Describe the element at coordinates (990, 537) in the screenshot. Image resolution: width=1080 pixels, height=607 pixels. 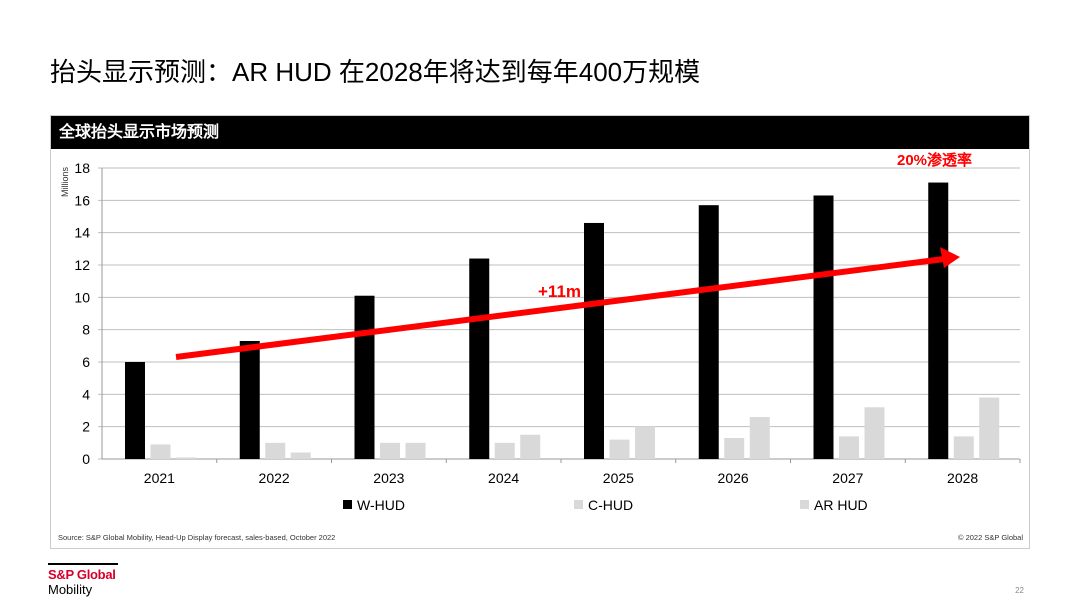
I see `copyright: © 2022 S&P Global` at that location.